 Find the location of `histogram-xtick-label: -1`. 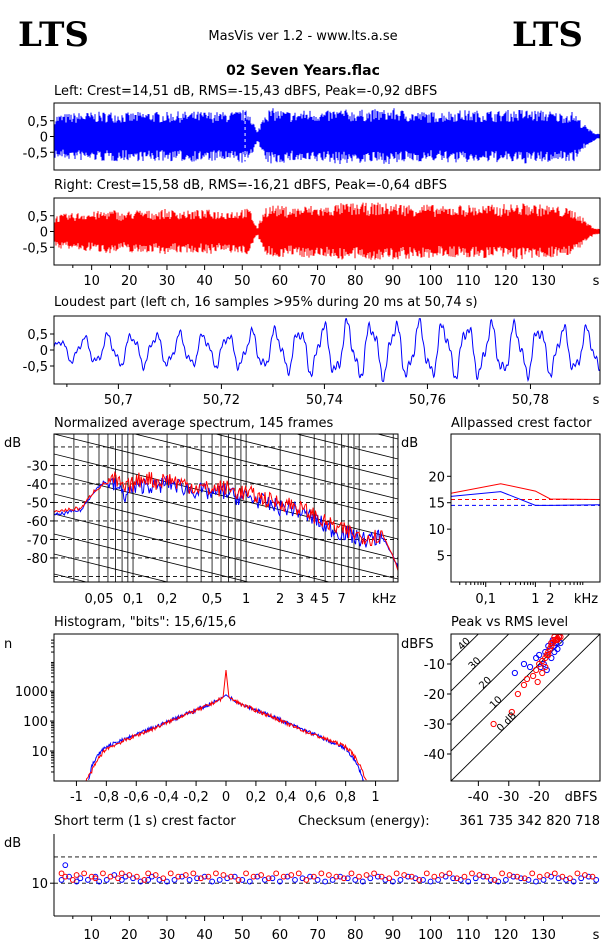

histogram-xtick-label: -1 is located at coordinates (76, 797).